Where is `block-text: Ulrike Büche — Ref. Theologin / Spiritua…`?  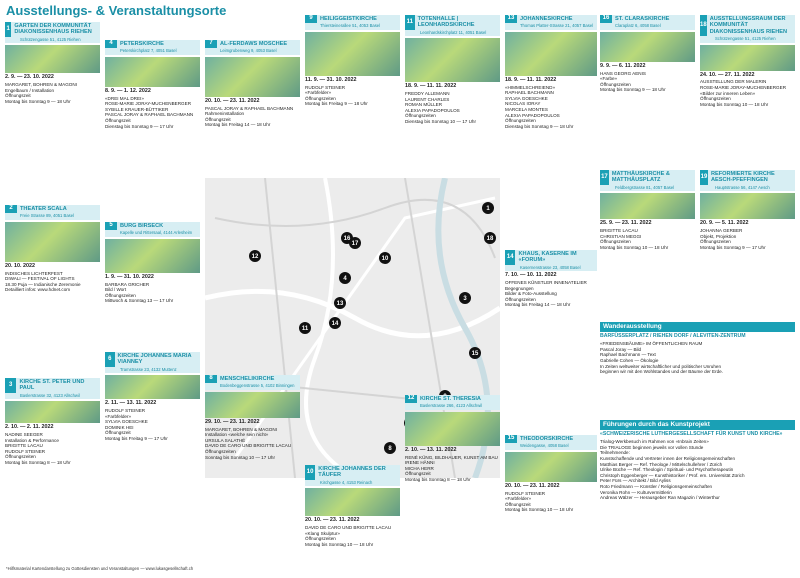 block-text: Ulrike Büche — Ref. Theologin / Spiritua… is located at coordinates (667, 470).